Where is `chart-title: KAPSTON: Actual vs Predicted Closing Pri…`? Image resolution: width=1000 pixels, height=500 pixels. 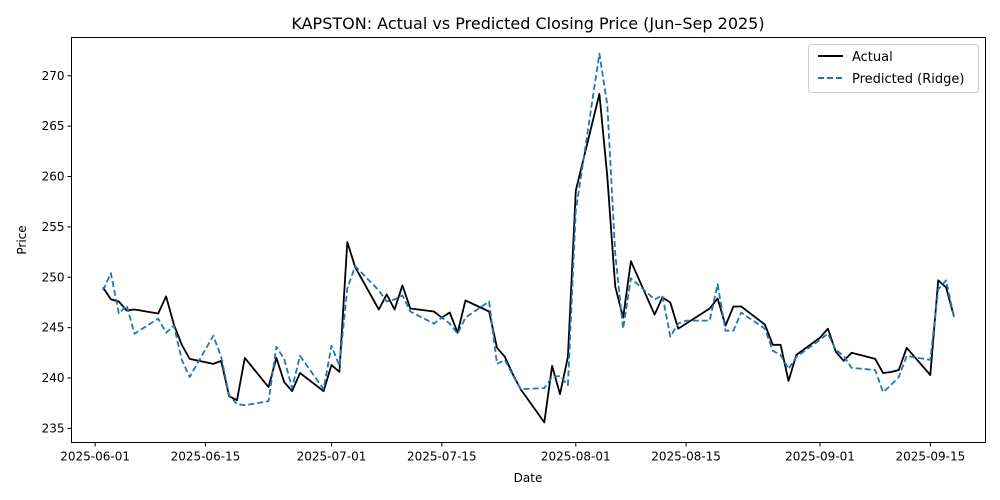 chart-title: KAPSTON: Actual vs Predicted Closing Pri… is located at coordinates (527, 23).